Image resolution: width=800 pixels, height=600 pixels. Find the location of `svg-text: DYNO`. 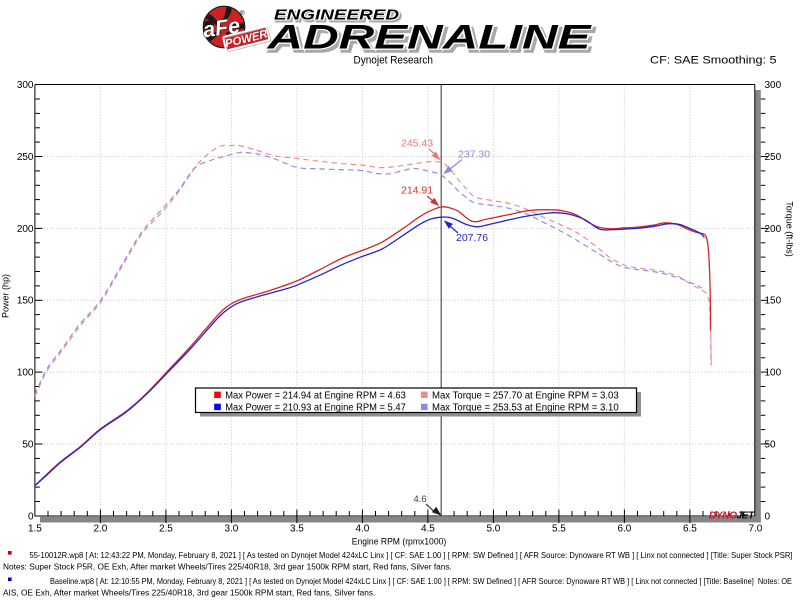

svg-text: DYNO is located at coordinates (723, 515).